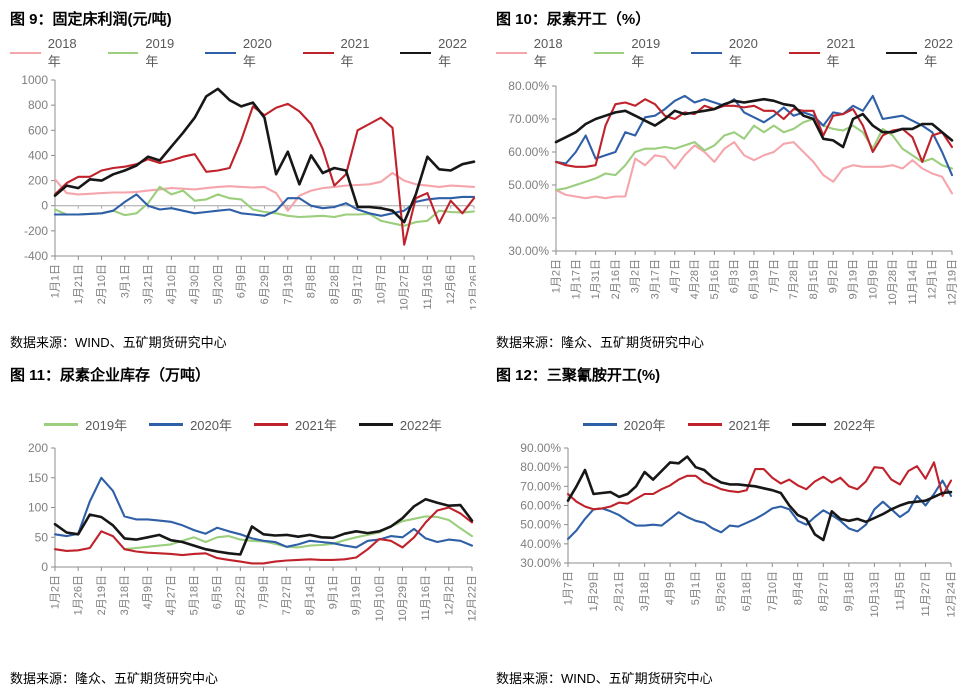 The image size is (972, 699). What do you see at coordinates (171, 595) in the screenshot?
I see `svg-text: 4月27日` at bounding box center [171, 595].